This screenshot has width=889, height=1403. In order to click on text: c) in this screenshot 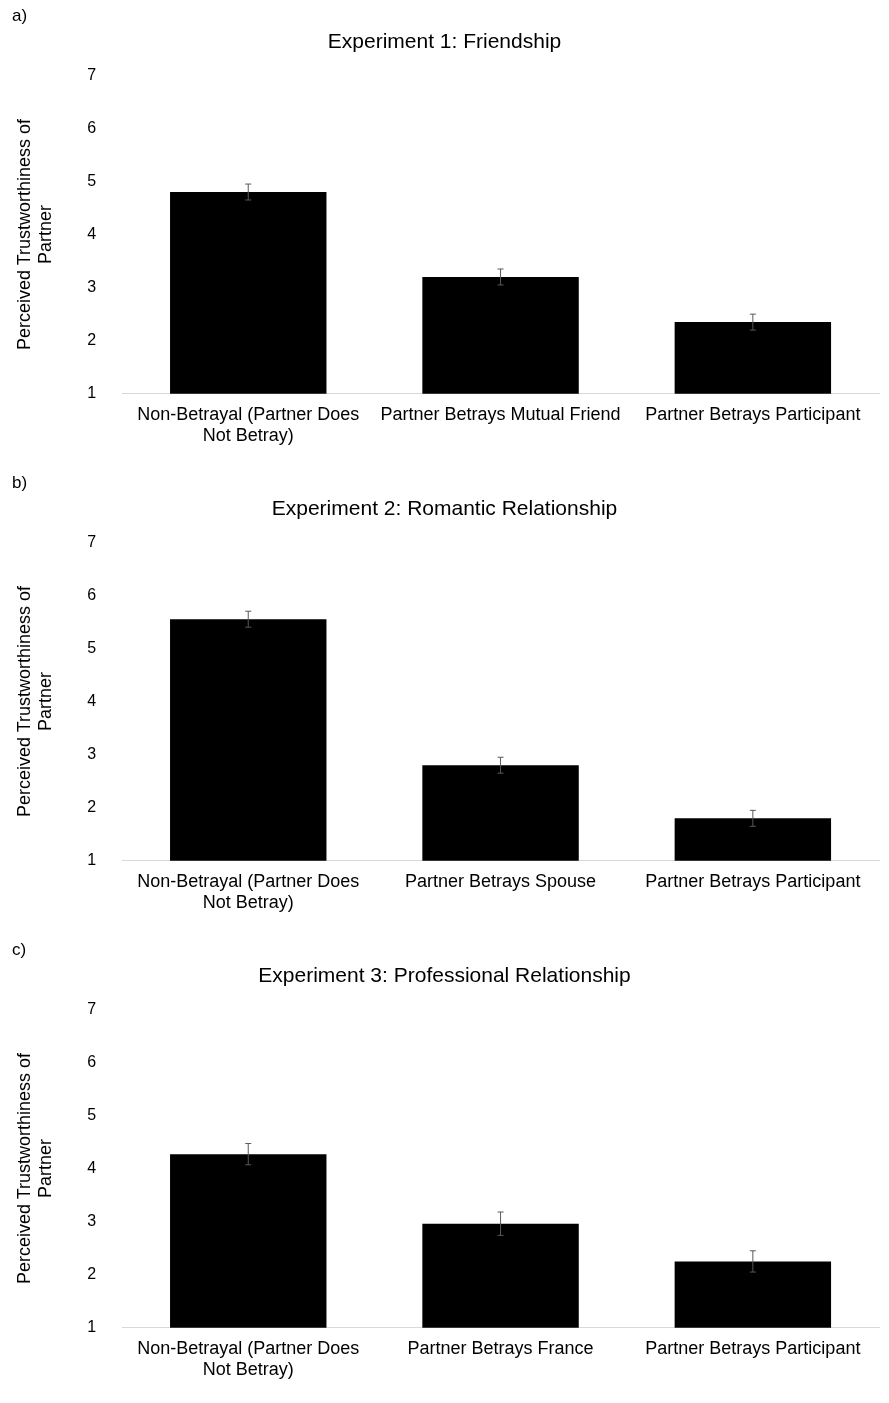, I will do `click(19, 950)`.